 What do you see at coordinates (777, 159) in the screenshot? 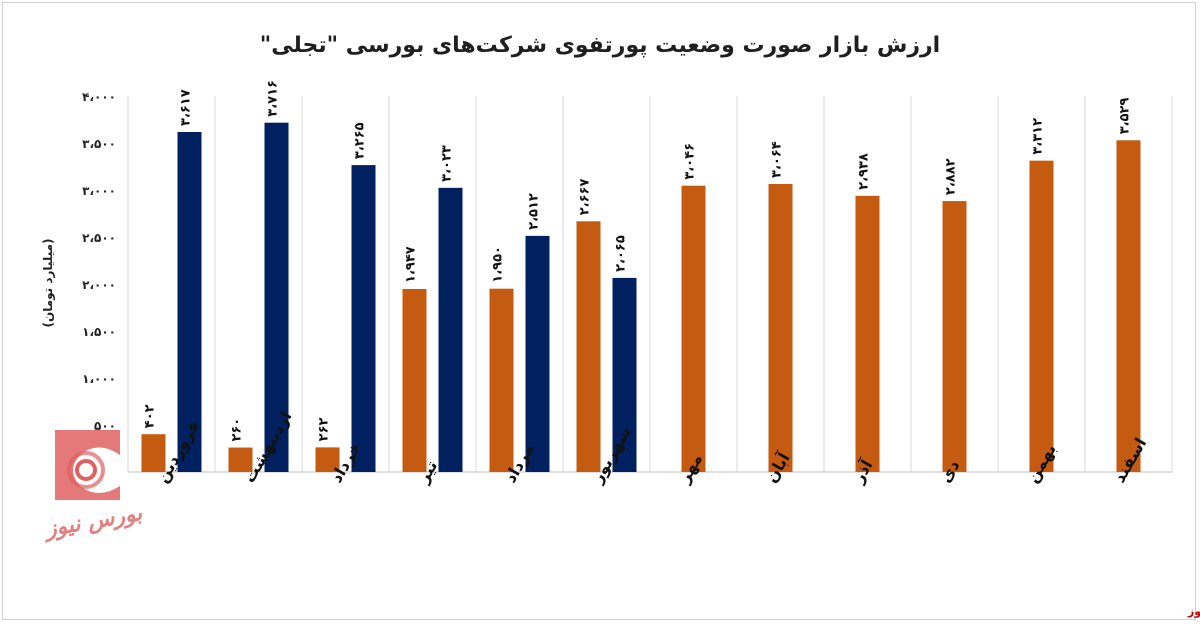
I see `data-label: ۳،۰۶۴` at bounding box center [777, 159].